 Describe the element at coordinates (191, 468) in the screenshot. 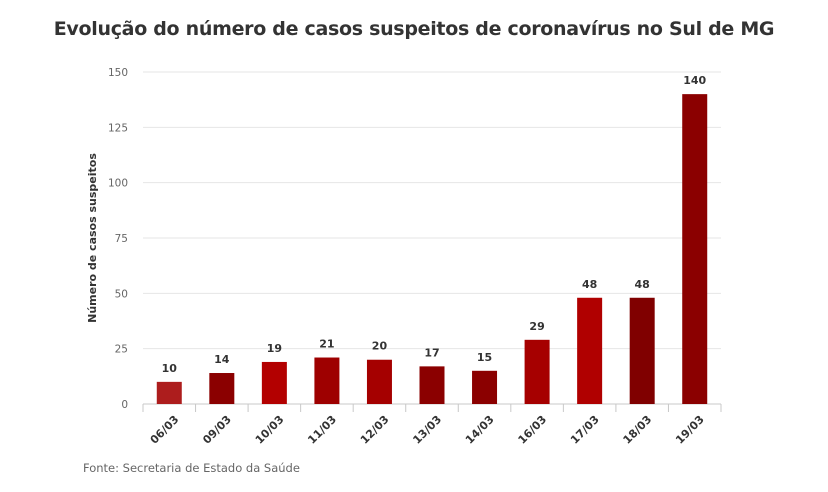

I see `source-note: Fonte: Secretaria de Estado da Saúde` at that location.